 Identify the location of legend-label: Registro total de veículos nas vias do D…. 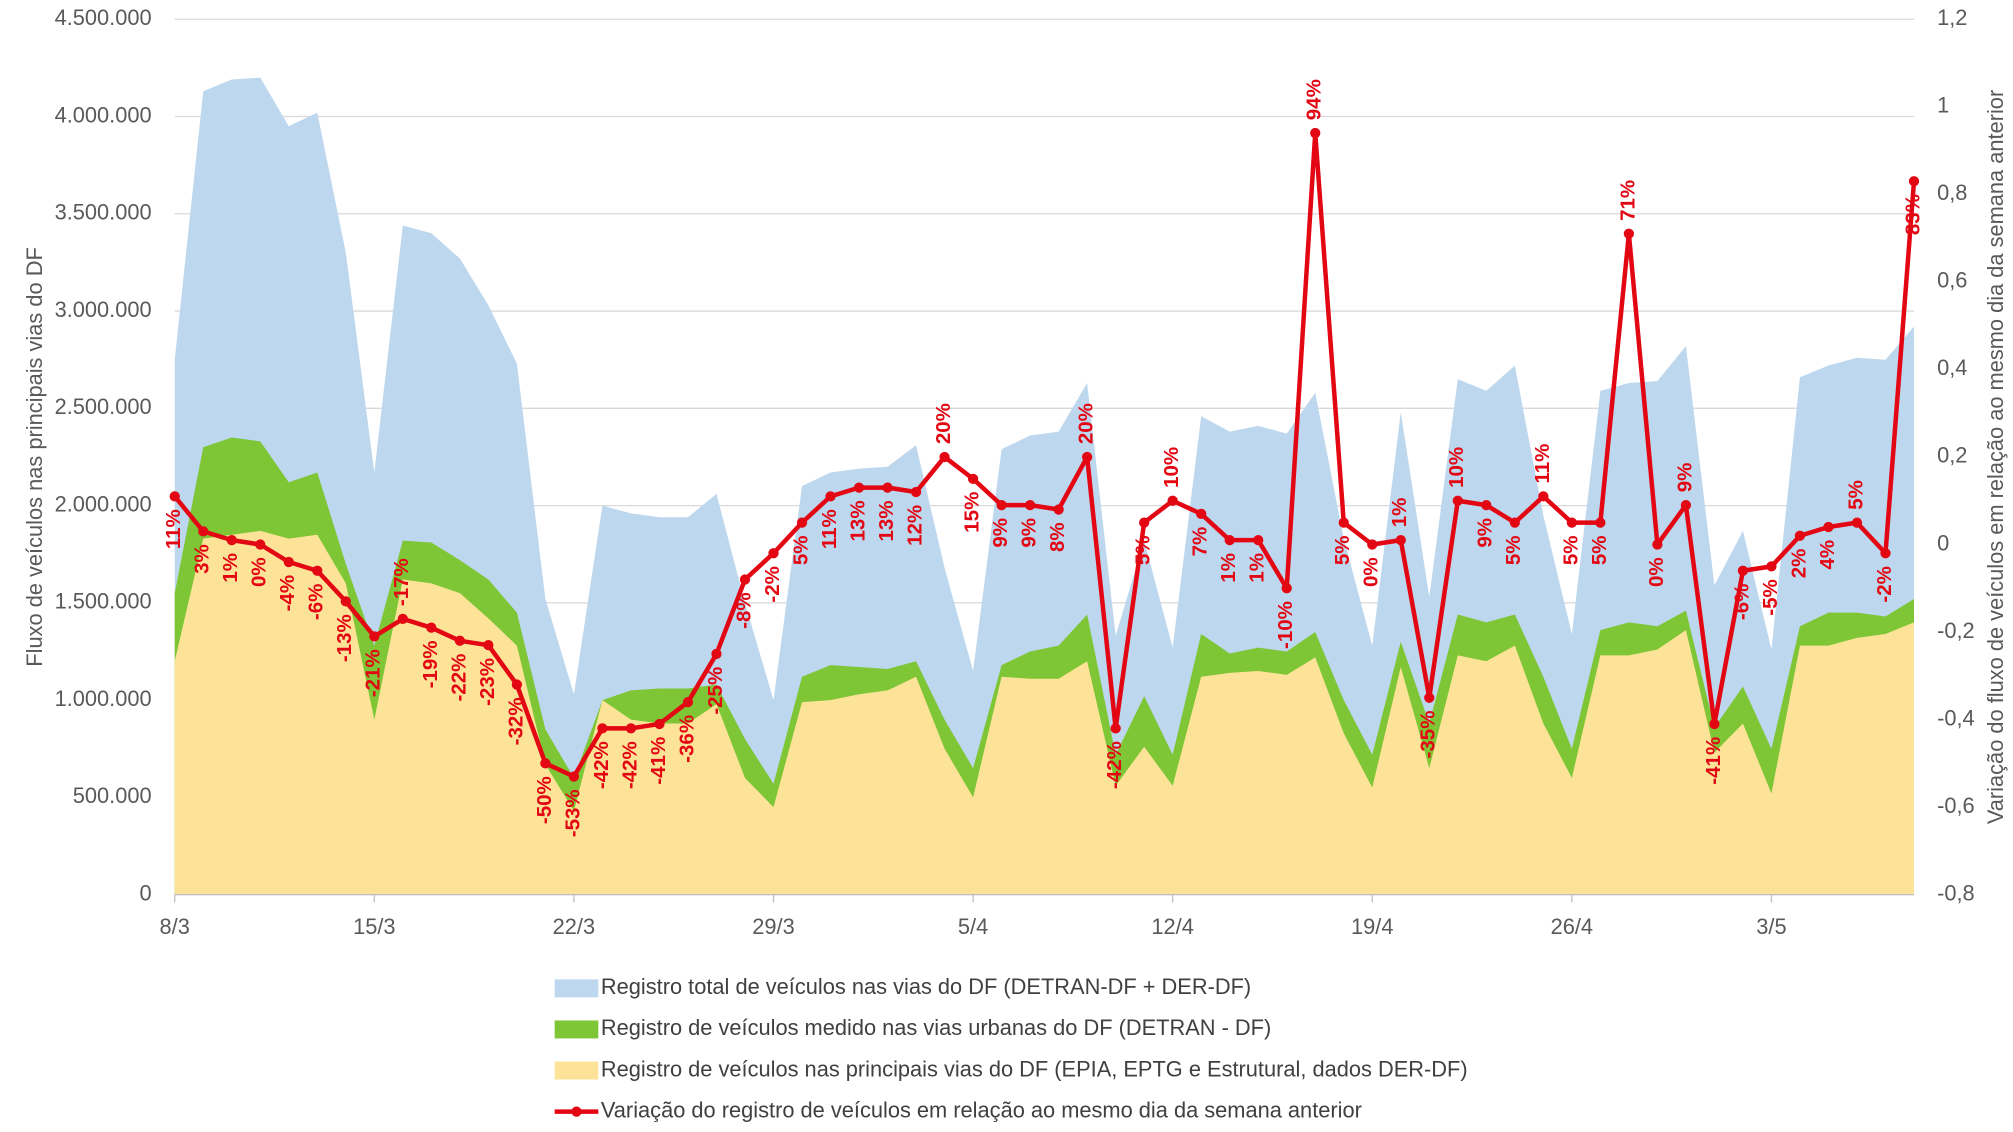
(926, 986).